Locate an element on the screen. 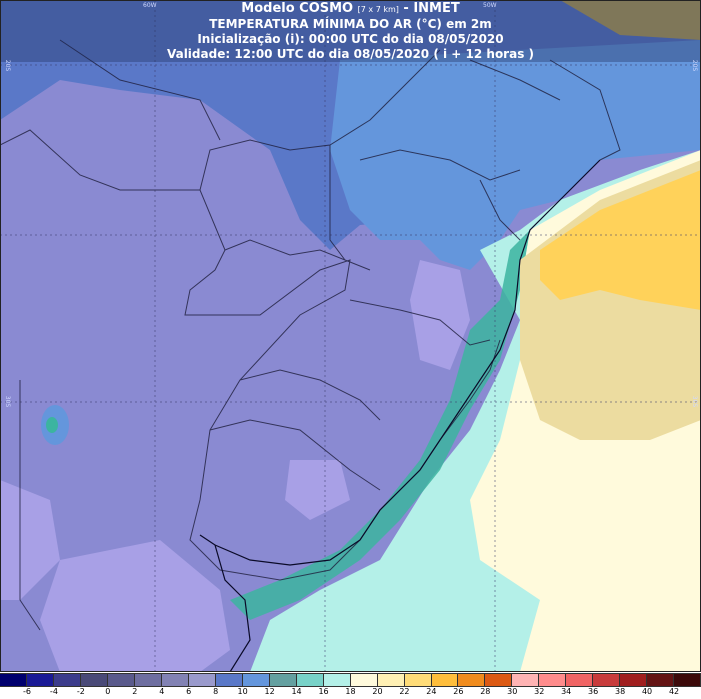 This screenshot has width=701, height=699. header-band is located at coordinates (350, 31).